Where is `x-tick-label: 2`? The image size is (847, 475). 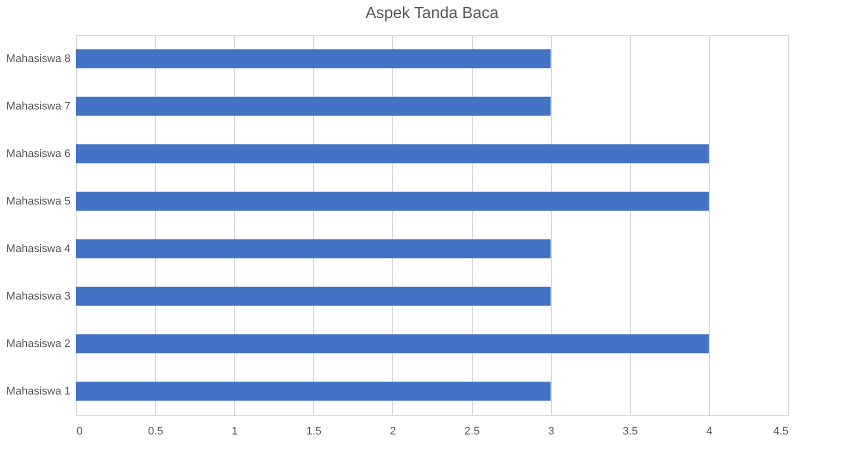 x-tick-label: 2 is located at coordinates (393, 432).